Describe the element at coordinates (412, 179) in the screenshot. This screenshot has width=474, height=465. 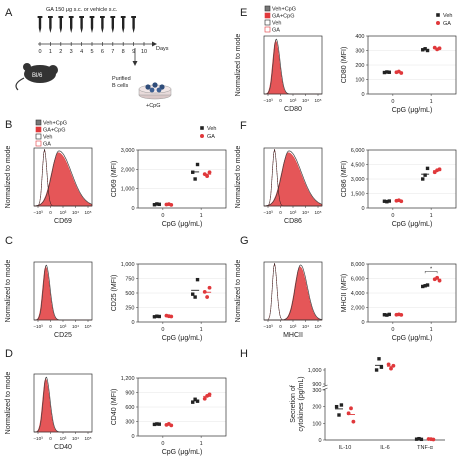
I see `plot-frame` at that location.